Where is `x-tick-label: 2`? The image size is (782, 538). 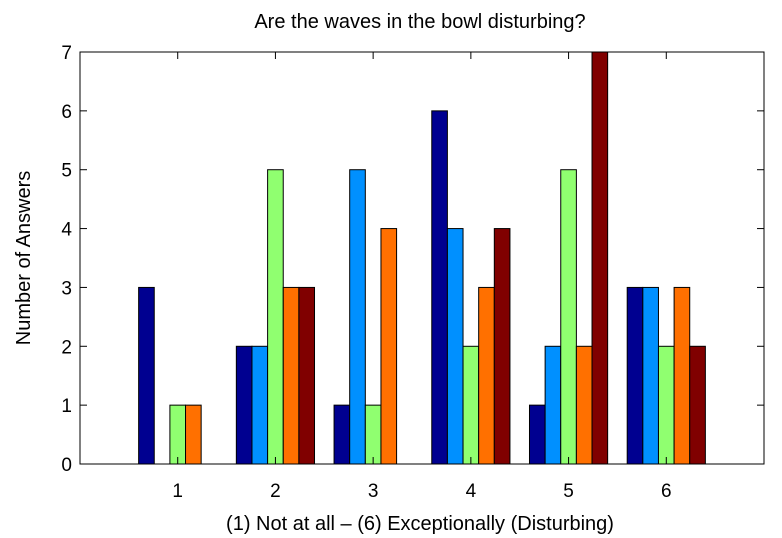
x-tick-label: 2 is located at coordinates (275, 491).